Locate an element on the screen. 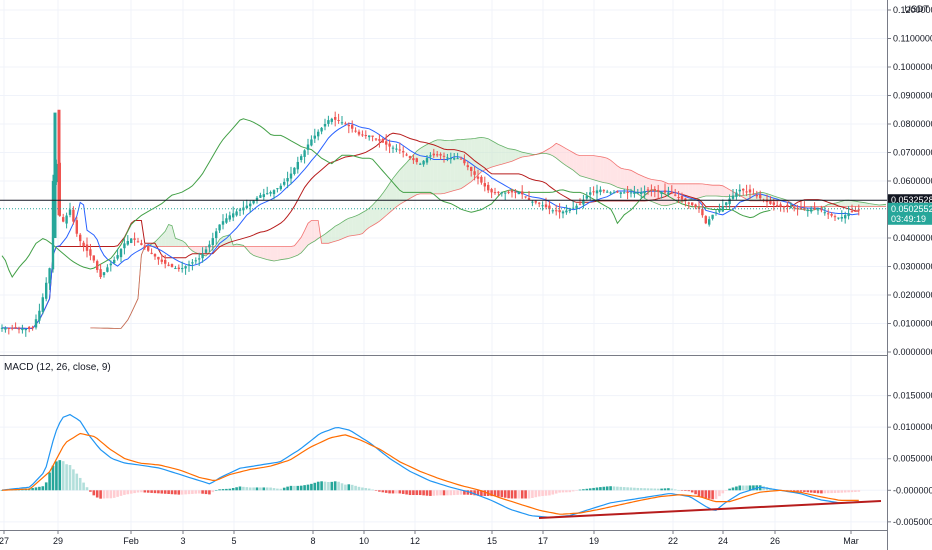 The height and width of the screenshot is (550, 932). macd-indicator-label: MACD (12, 26, close, 9) is located at coordinates (57, 367).